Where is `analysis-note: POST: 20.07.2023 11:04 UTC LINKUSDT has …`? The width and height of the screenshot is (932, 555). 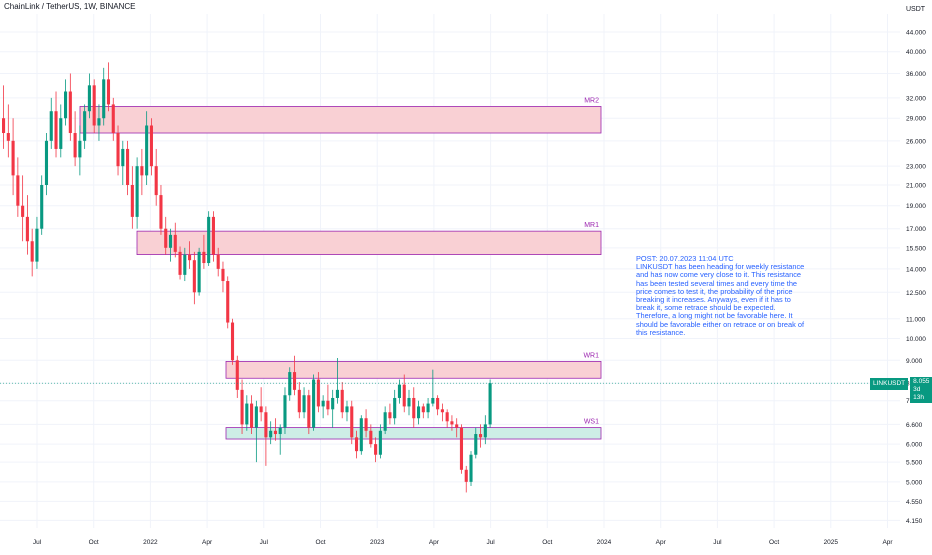
analysis-note: POST: 20.07.2023 11:04 UTC LINKUSDT has … is located at coordinates (722, 295).